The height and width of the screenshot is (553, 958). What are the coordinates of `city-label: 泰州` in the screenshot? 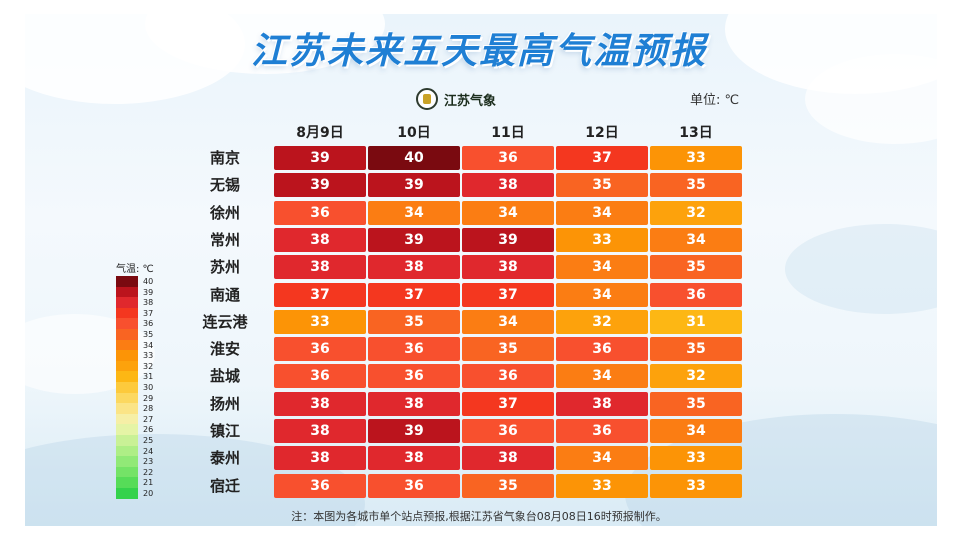 It's located at (224, 458).